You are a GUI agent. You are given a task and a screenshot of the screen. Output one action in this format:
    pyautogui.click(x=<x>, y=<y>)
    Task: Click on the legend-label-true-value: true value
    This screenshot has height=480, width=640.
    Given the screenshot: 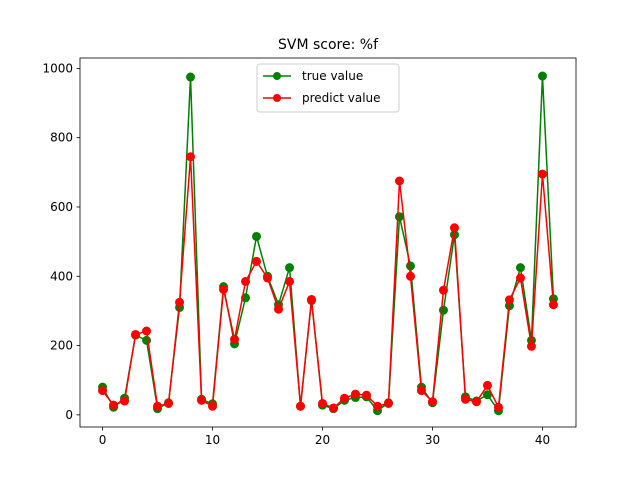 What is the action you would take?
    pyautogui.click(x=332, y=76)
    